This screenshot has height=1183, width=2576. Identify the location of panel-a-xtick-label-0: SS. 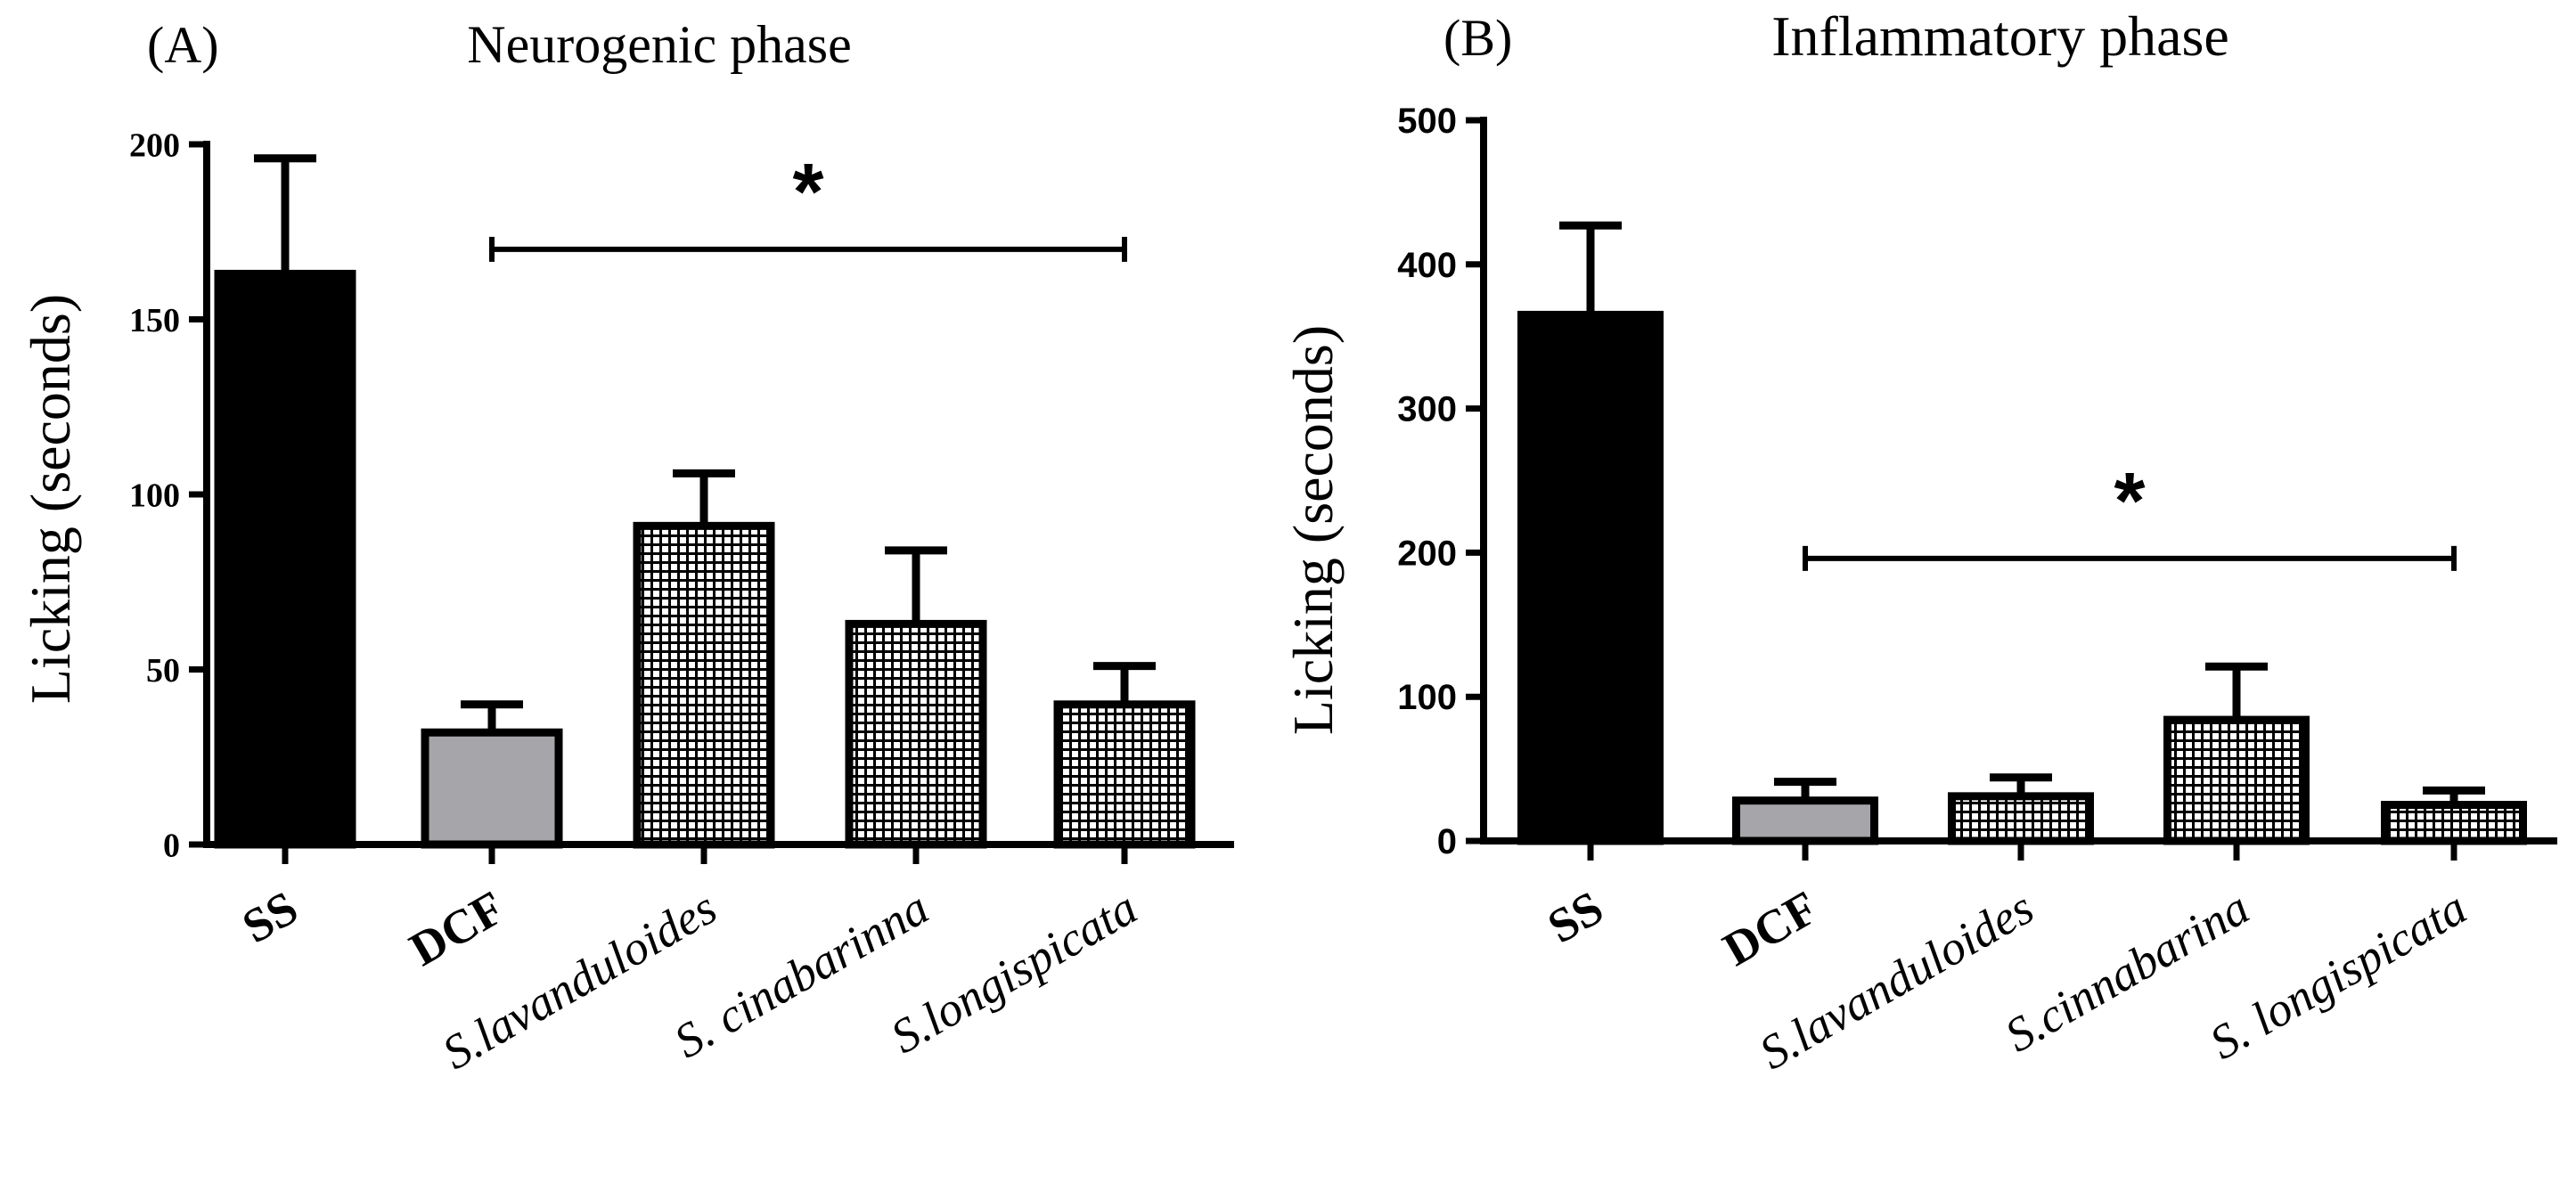
(270, 916).